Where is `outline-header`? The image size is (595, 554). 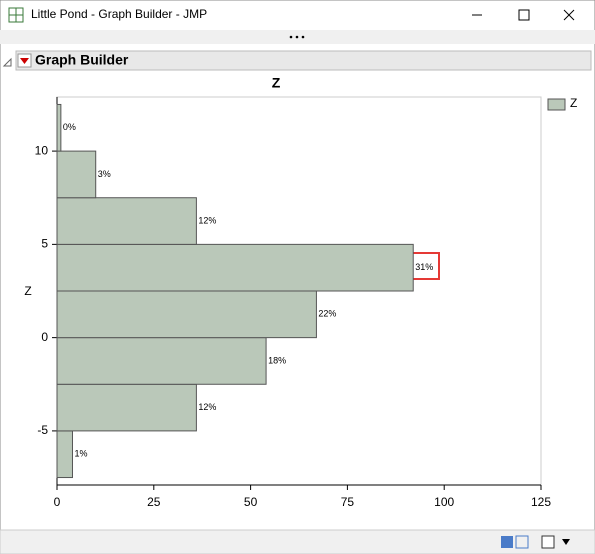 outline-header is located at coordinates (303, 60).